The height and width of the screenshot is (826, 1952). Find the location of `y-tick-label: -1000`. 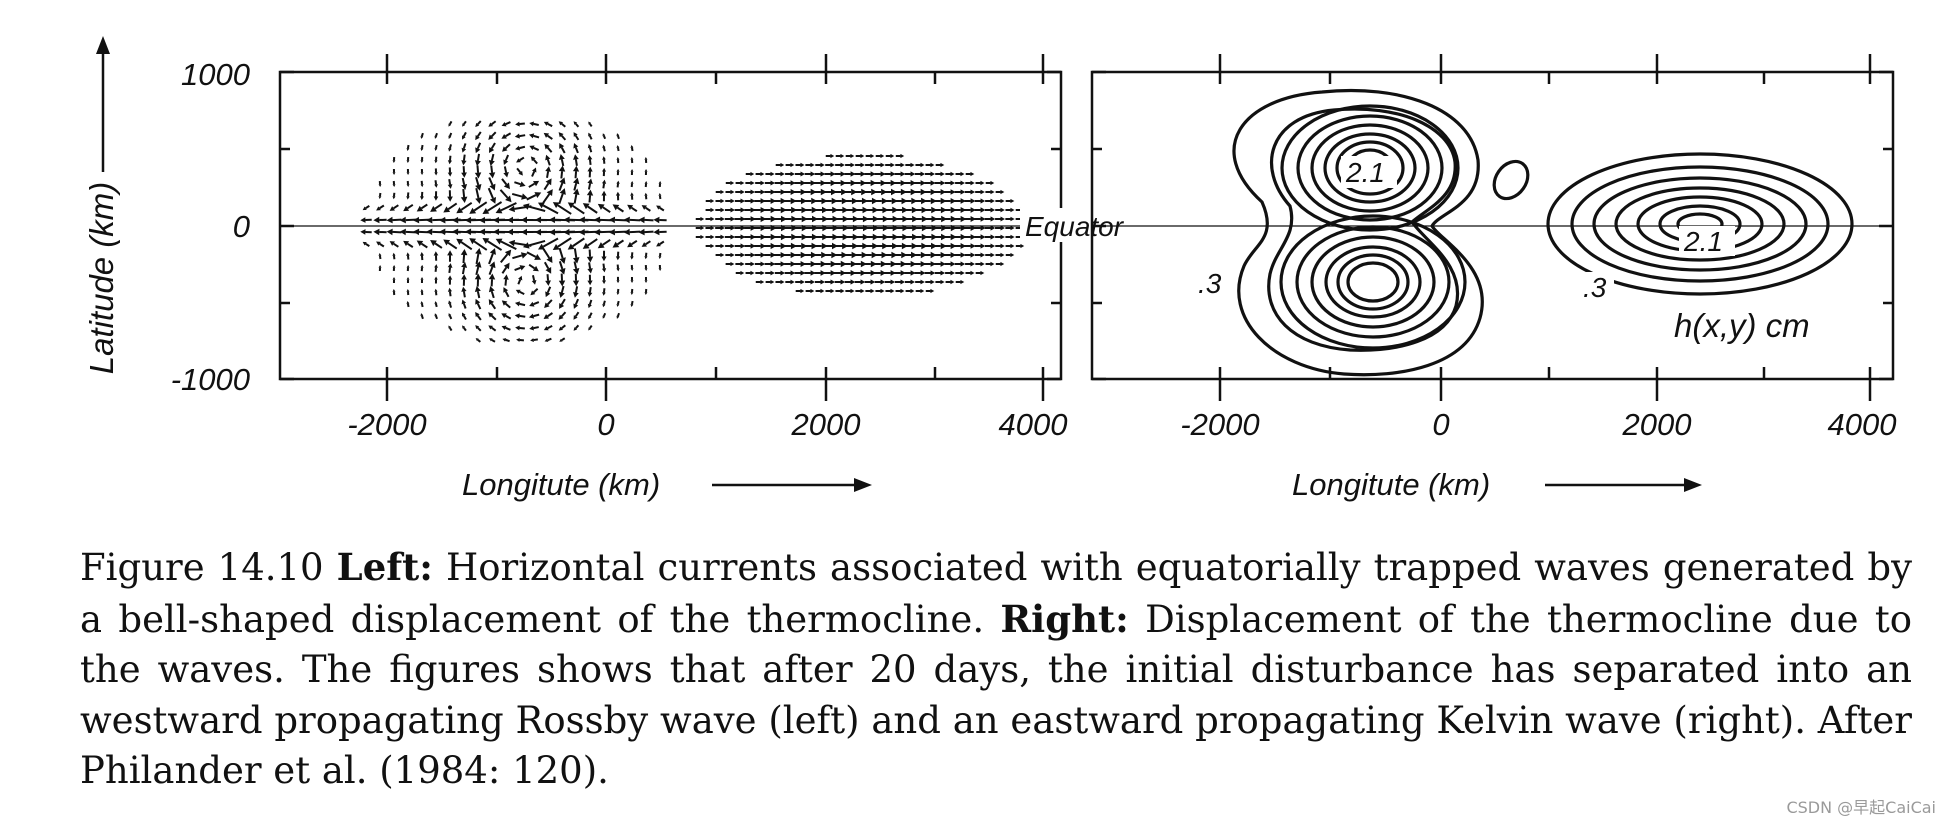

y-tick-label: -1000 is located at coordinates (210, 379).